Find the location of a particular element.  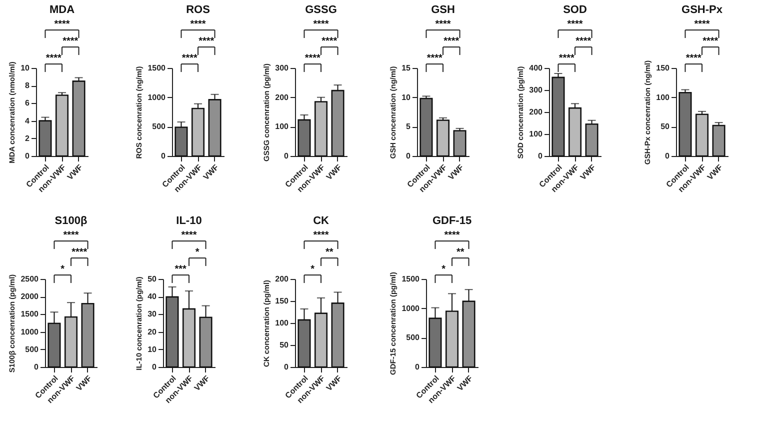

y-tick-label: 2000 is located at coordinates (30, 297).